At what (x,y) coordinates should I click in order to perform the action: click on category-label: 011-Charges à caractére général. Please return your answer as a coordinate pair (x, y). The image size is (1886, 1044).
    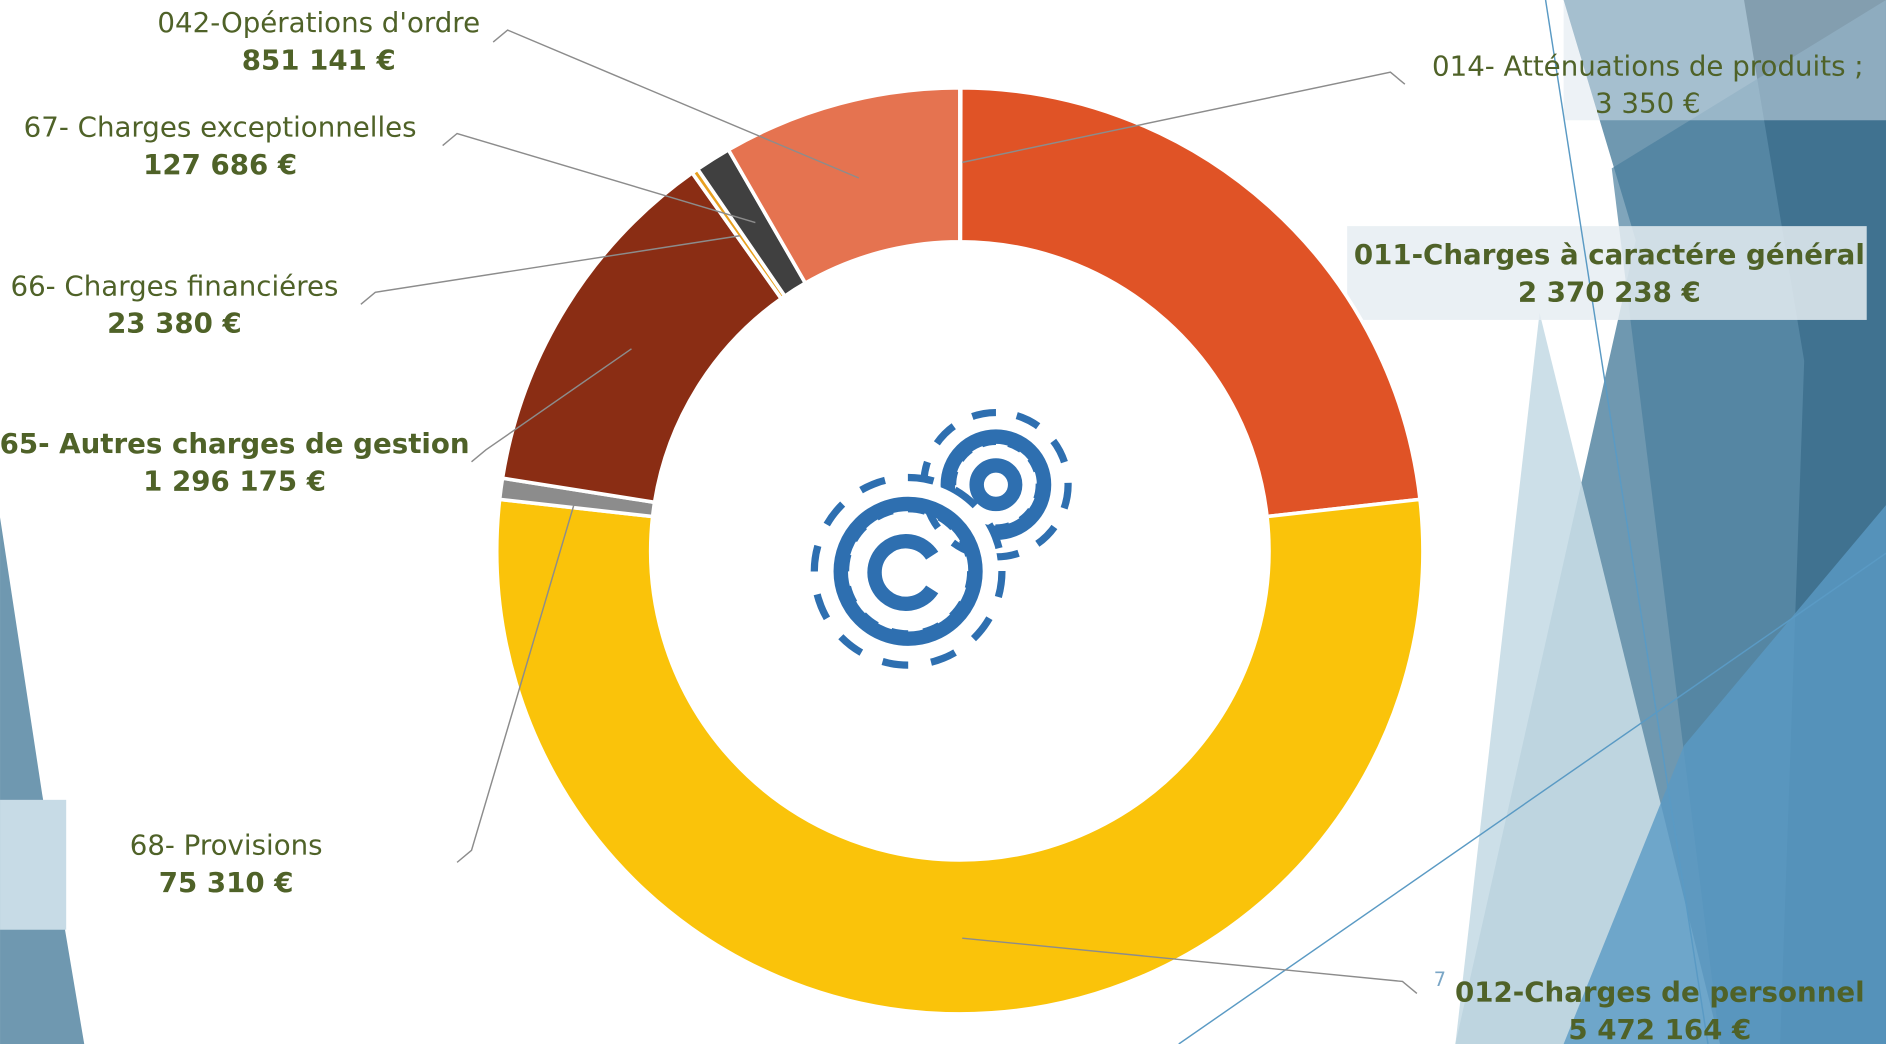
    Looking at the image, I should click on (1609, 254).